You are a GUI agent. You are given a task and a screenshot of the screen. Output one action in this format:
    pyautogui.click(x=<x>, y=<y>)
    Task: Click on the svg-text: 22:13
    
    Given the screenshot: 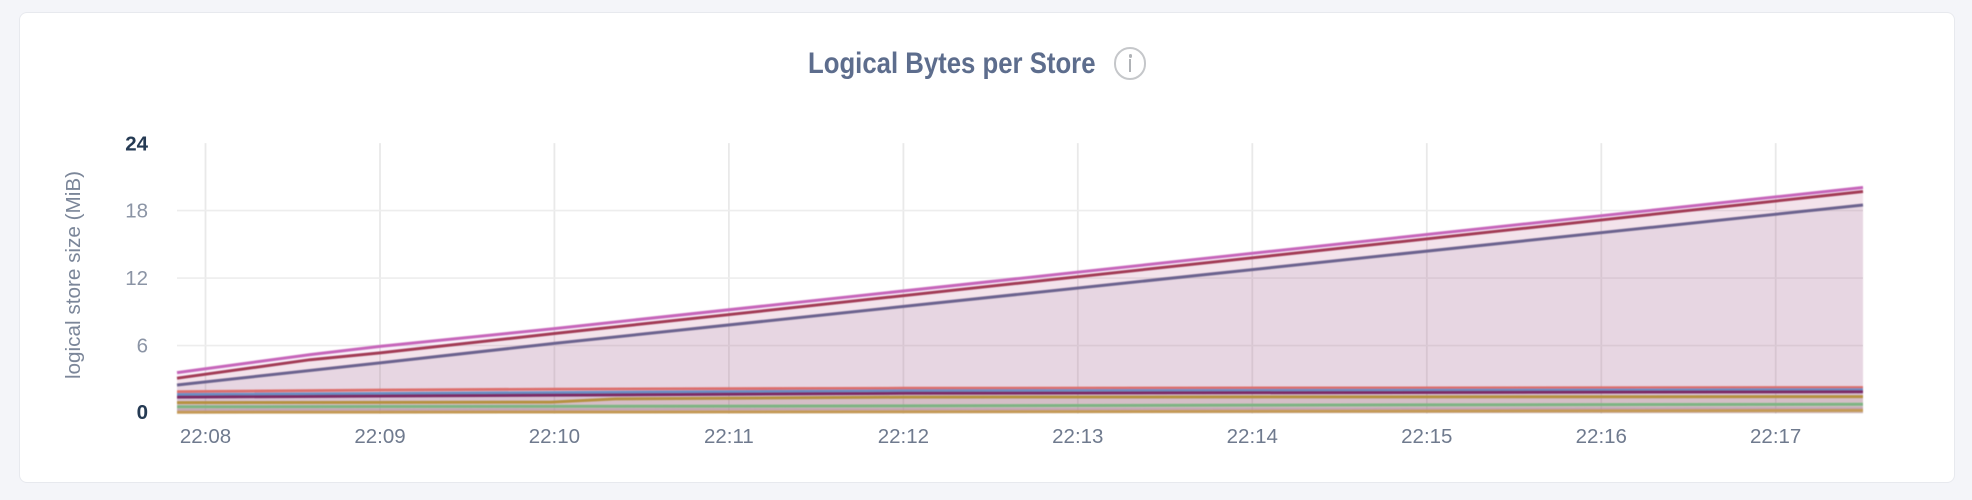 What is the action you would take?
    pyautogui.click(x=1077, y=436)
    